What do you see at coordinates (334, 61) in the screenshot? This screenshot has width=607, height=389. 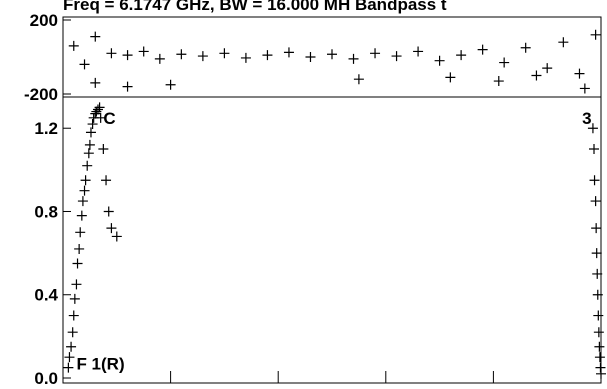 I see `phase-points` at bounding box center [334, 61].